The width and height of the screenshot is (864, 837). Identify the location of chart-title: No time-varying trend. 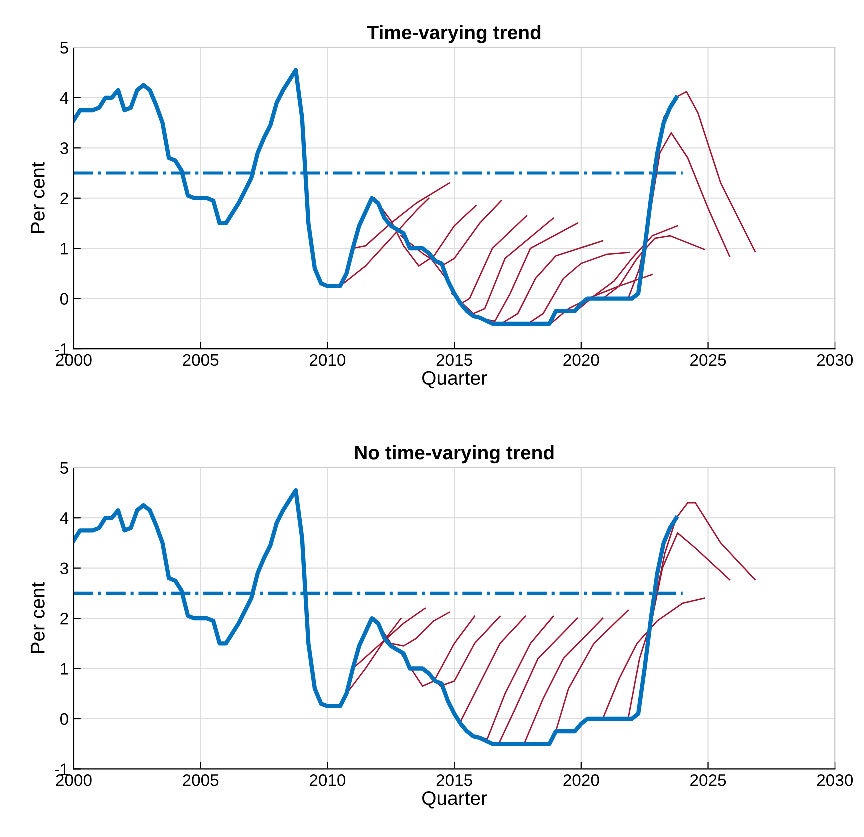
(454, 454).